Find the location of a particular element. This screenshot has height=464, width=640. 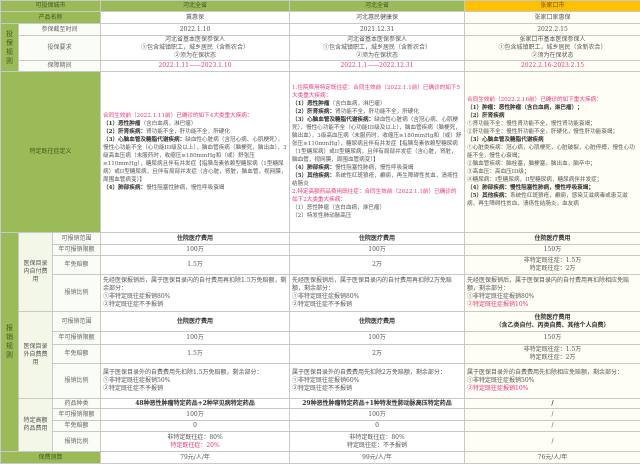

text-line: 1.5万 is located at coordinates (195, 353).